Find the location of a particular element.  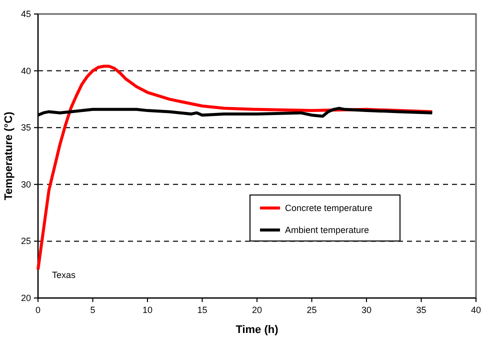

x-tick-label: 40 is located at coordinates (476, 310).